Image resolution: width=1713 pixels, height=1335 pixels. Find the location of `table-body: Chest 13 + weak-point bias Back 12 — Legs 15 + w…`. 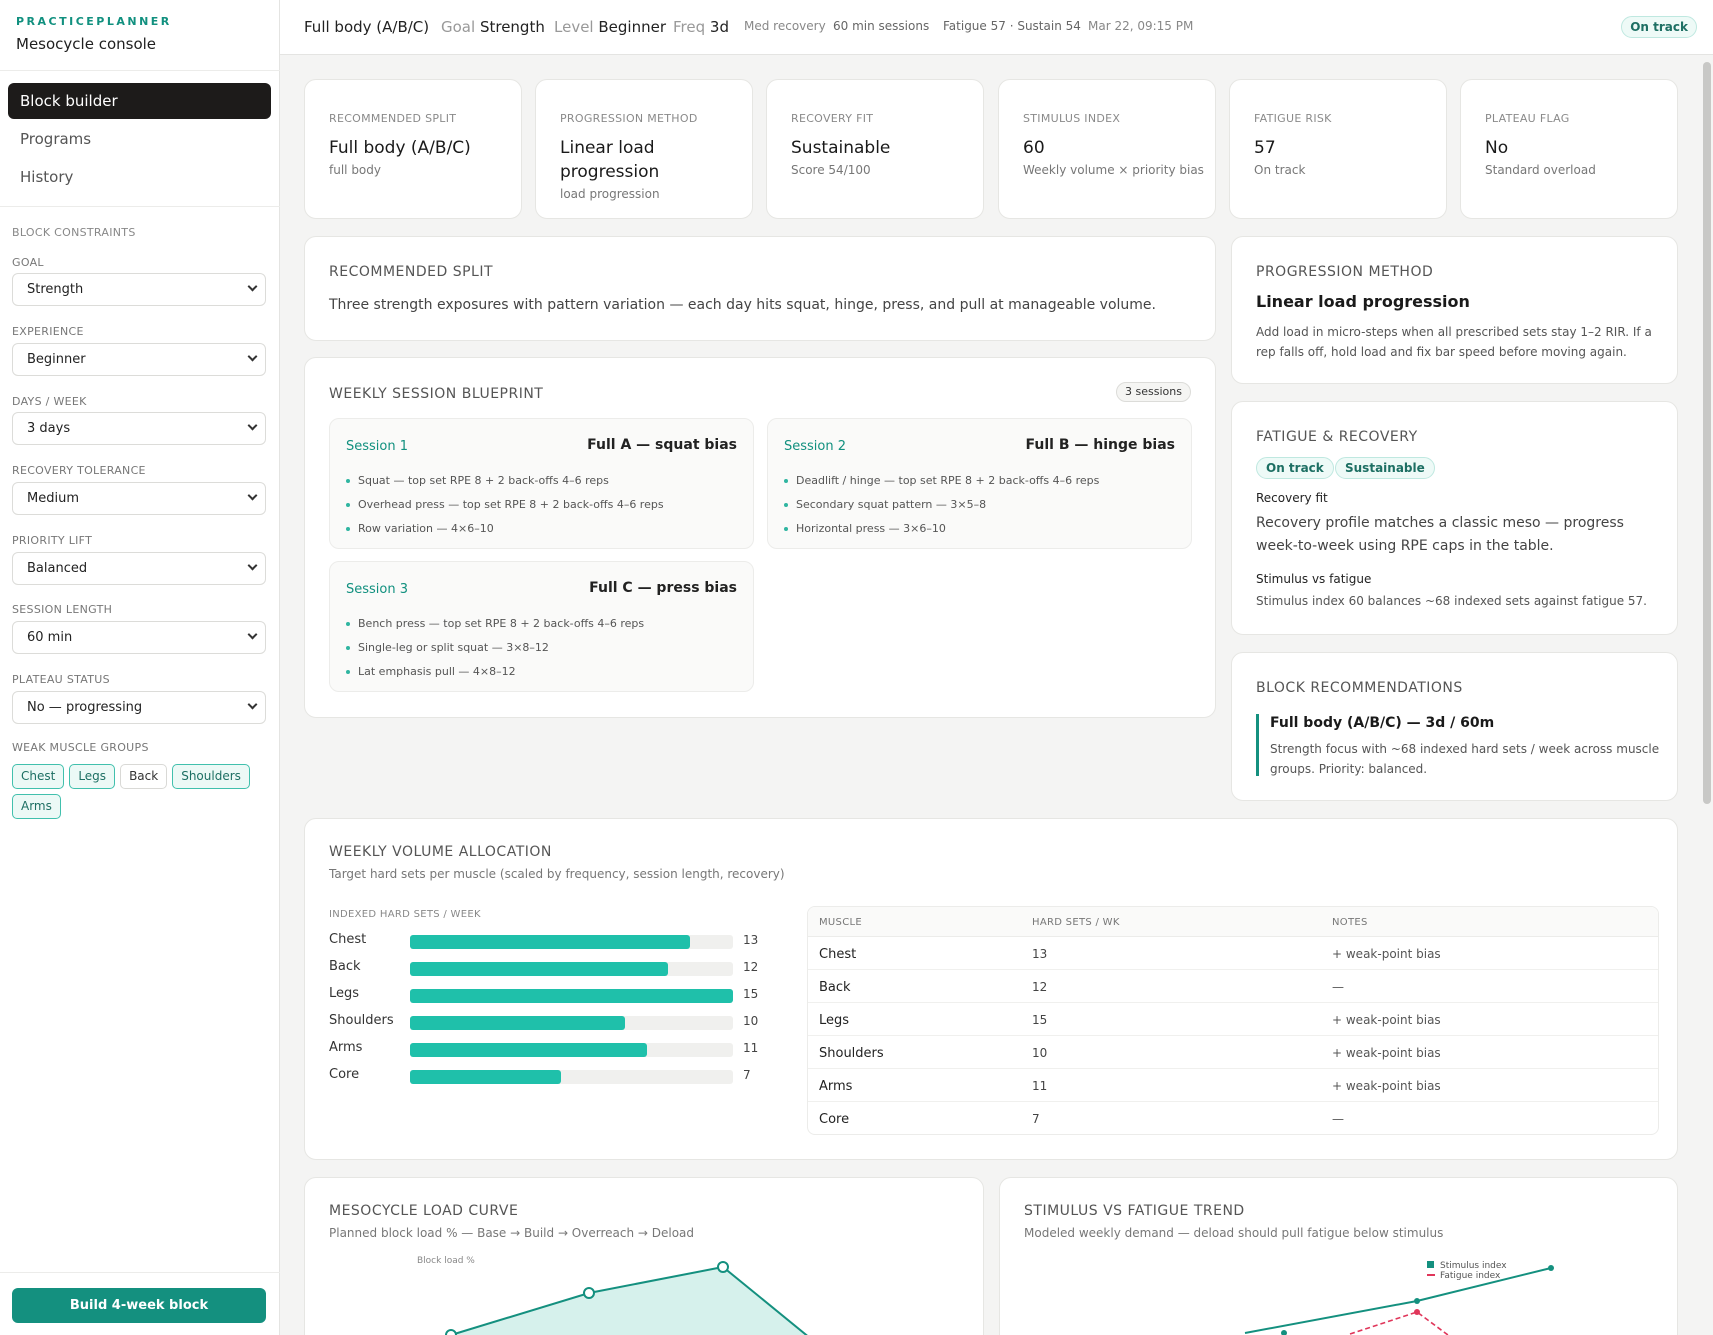

table-body: Chest 13 + weak-point bias Back 12 — Legs 15 + w… is located at coordinates (1233, 1035).